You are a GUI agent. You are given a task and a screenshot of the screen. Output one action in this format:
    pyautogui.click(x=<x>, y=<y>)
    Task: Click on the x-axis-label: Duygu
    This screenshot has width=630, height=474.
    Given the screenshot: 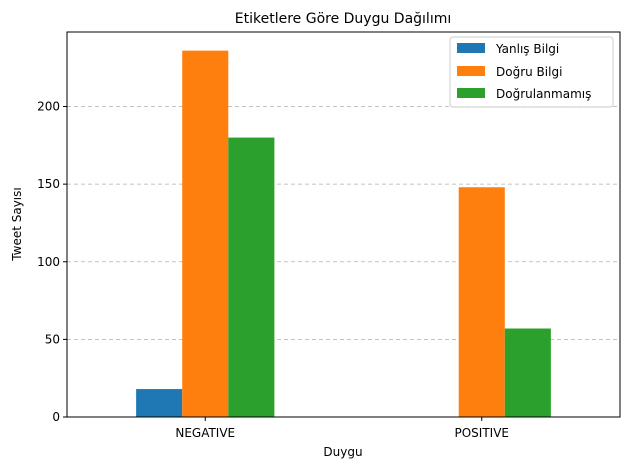 What is the action you would take?
    pyautogui.click(x=342, y=452)
    